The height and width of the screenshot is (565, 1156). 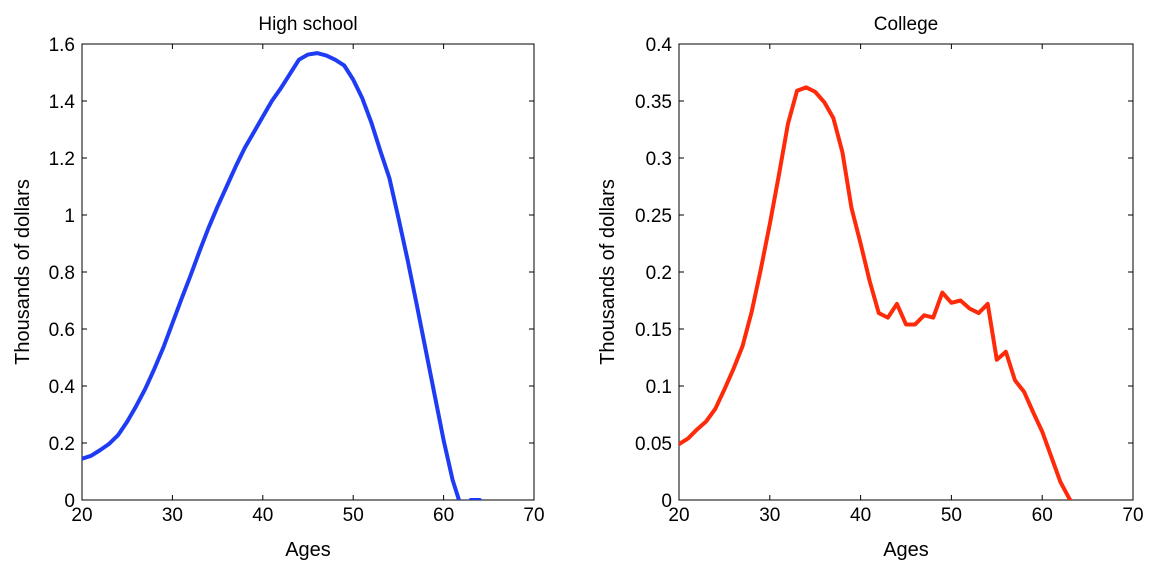 I want to click on y-tick-label: 1, so click(x=69, y=216).